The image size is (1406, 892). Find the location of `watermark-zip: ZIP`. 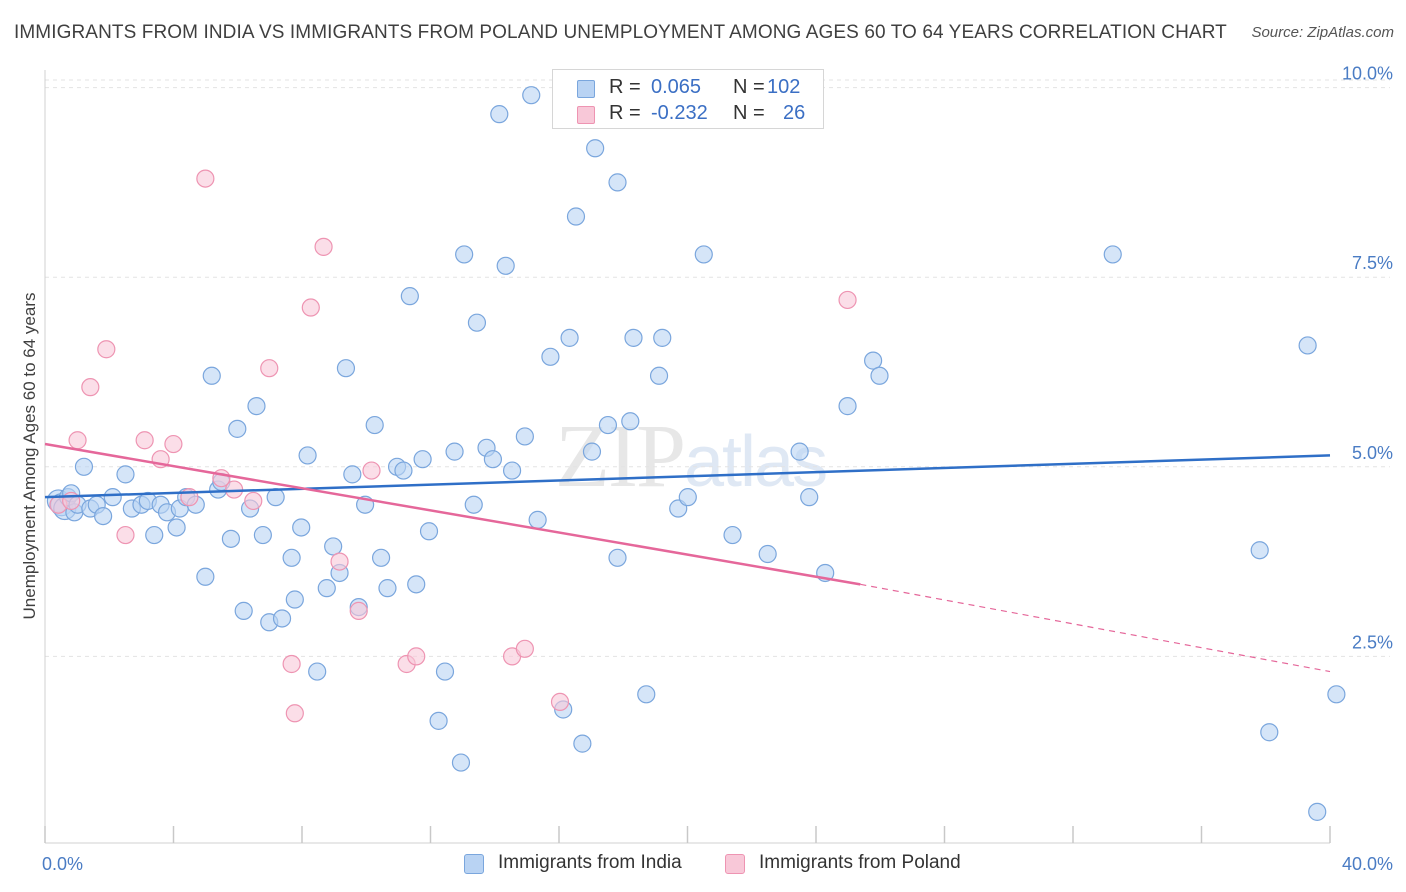

watermark-zip: ZIP is located at coordinates (620, 456).